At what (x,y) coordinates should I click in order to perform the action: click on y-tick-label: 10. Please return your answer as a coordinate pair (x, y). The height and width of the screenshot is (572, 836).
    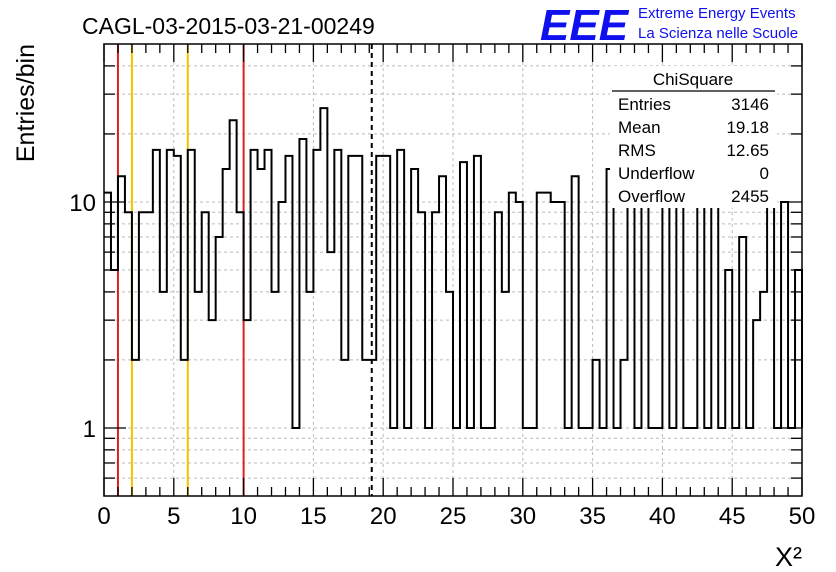
    Looking at the image, I should click on (82, 203).